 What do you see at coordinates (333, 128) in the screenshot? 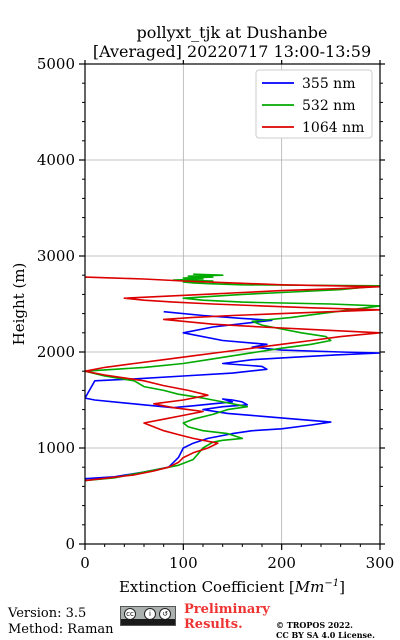
I see `legend-label-2: 1064 nm` at bounding box center [333, 128].